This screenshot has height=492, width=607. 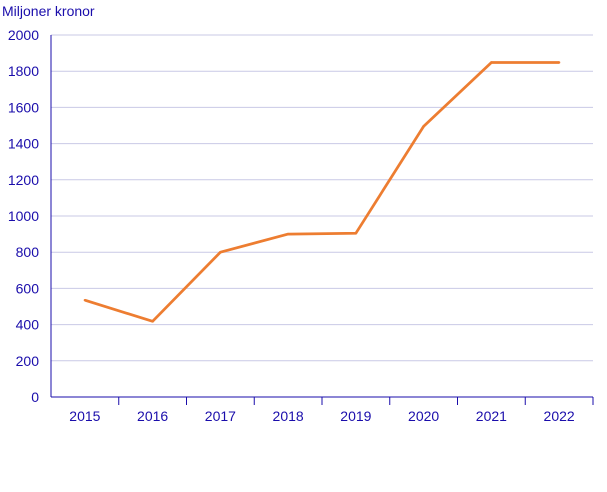 I want to click on y-tick-label: 1400, so click(x=23, y=144).